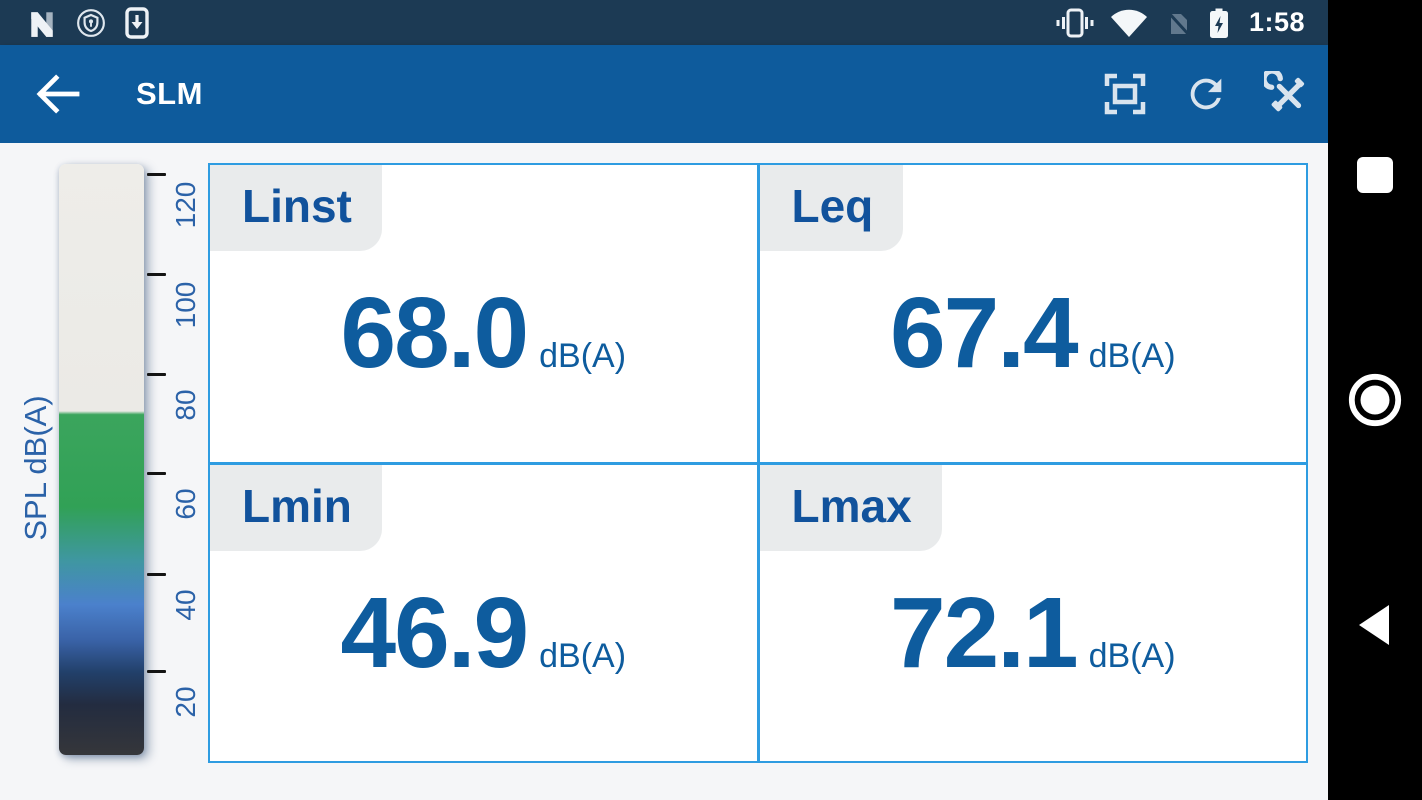  I want to click on card-value: 68.0, so click(434, 333).